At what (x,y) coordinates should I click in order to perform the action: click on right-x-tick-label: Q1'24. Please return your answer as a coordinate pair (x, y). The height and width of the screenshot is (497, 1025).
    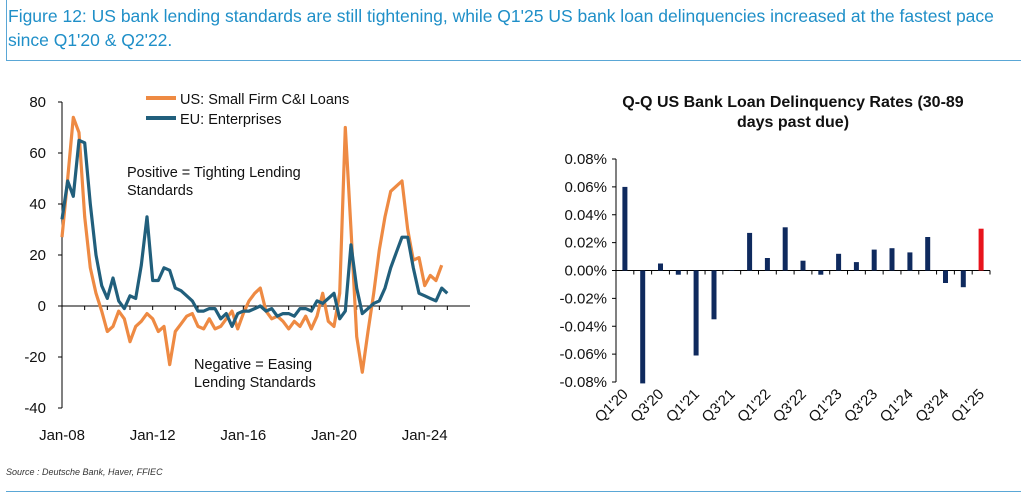
    Looking at the image, I should click on (897, 406).